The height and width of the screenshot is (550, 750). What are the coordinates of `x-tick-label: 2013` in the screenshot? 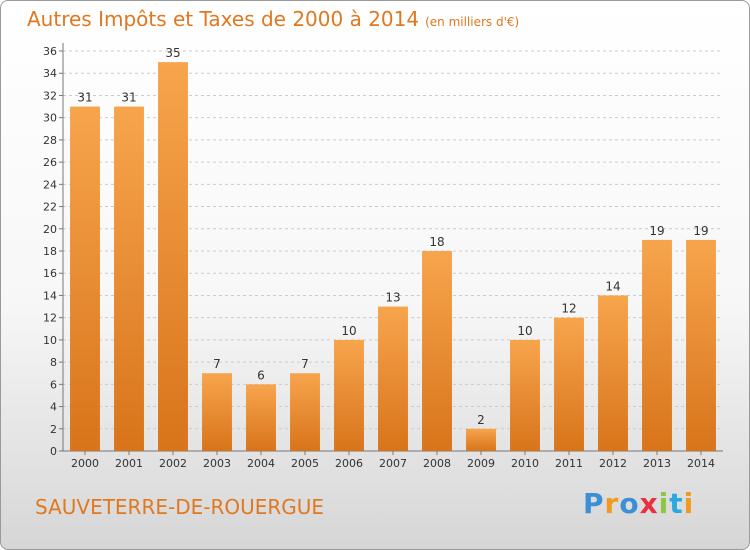 It's located at (657, 463).